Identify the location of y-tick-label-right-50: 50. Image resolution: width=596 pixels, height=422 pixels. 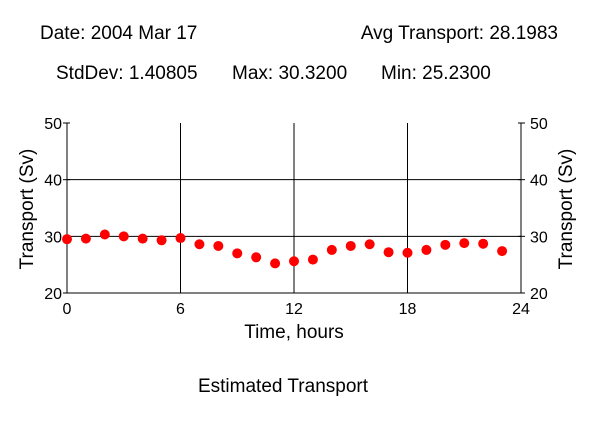
(539, 124).